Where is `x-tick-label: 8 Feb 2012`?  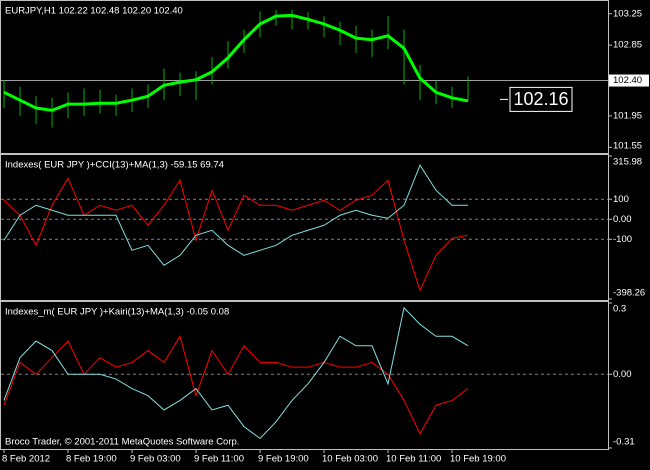 x-tick-label: 8 Feb 2012 is located at coordinates (26, 459).